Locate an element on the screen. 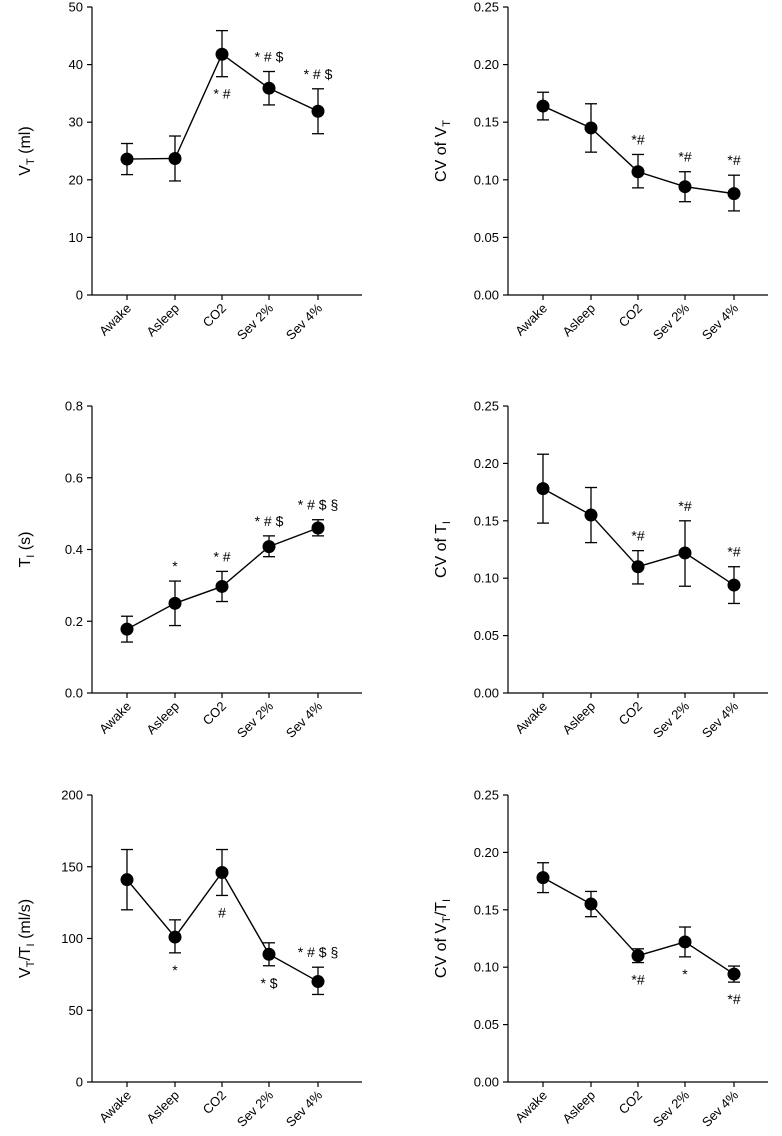 The height and width of the screenshot is (1136, 782). y-axis-title: VT/TI (ml/s) is located at coordinates (27, 938).